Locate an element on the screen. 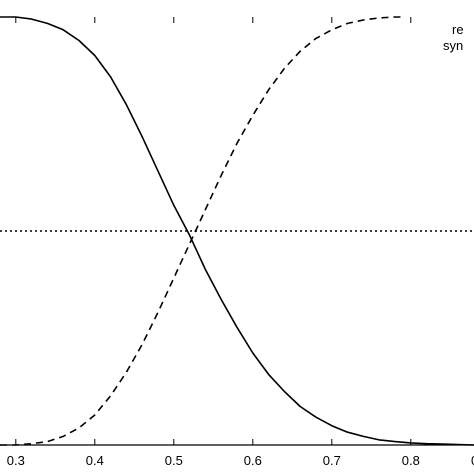 The width and height of the screenshot is (474, 474). x-tick-label: 0.3 is located at coordinates (16, 460).